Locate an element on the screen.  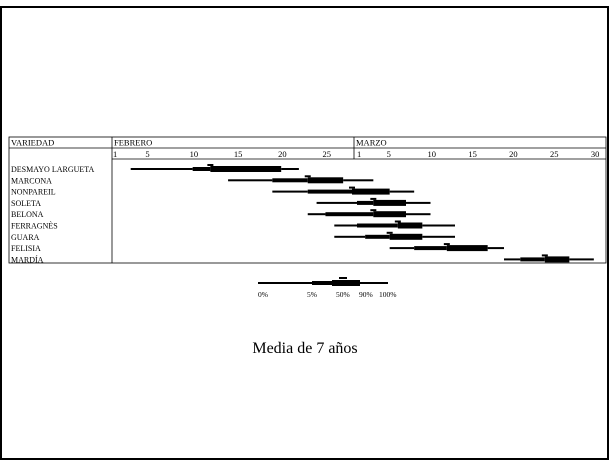
variety-label-0: DESMAYO LARGUETA is located at coordinates (53, 169).